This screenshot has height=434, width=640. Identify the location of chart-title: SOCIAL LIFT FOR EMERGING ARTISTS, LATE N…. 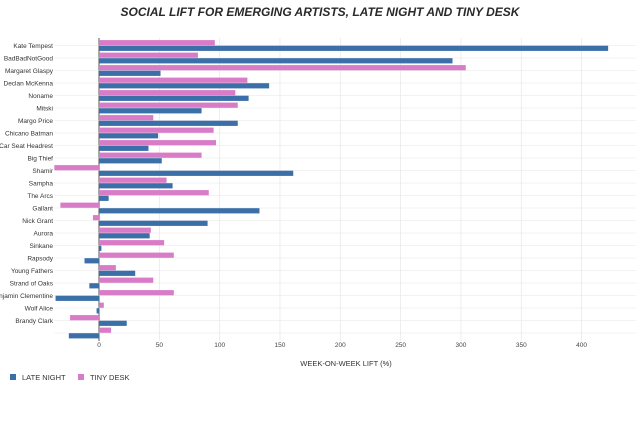
(321, 12).